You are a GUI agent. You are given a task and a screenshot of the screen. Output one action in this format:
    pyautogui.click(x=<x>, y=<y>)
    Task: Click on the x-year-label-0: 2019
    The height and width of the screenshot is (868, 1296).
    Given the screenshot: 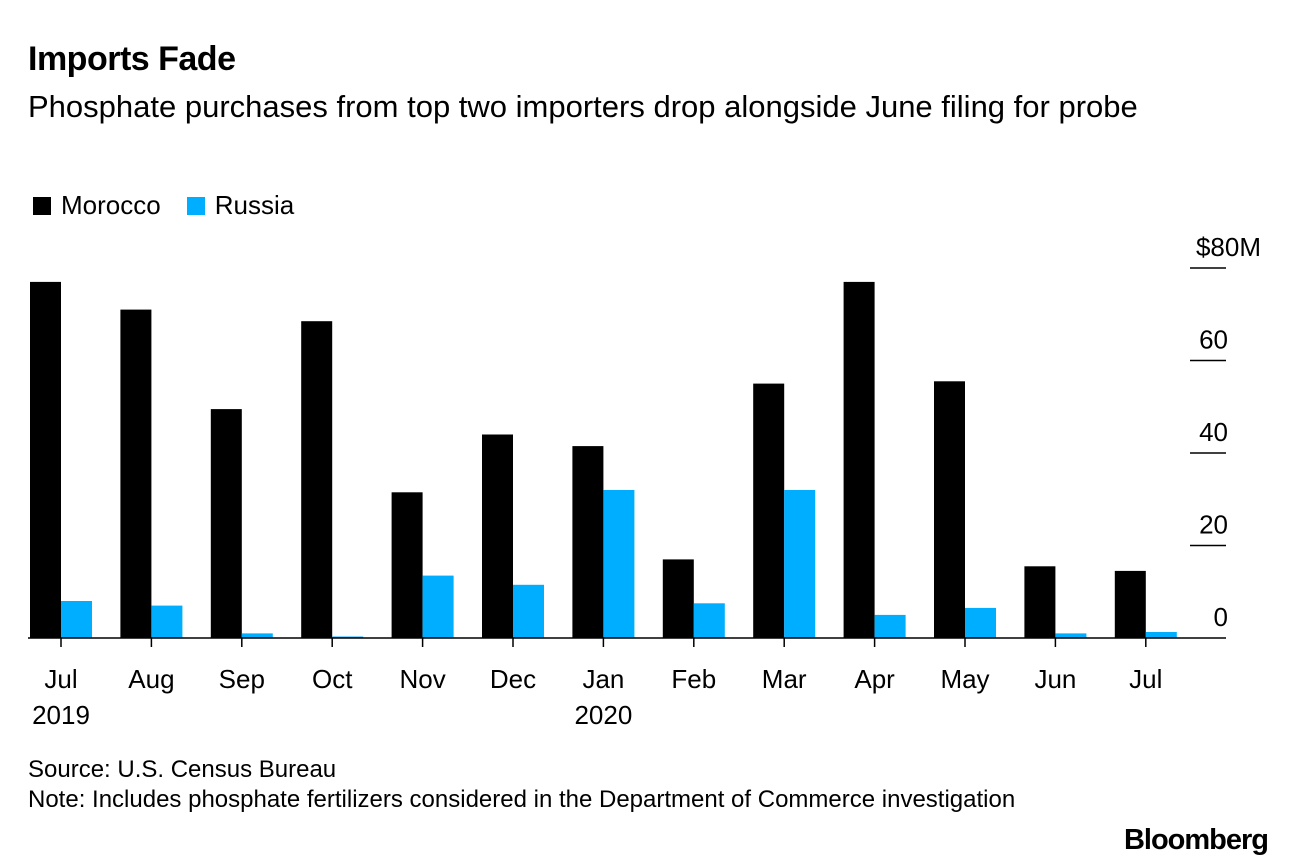 What is the action you would take?
    pyautogui.click(x=61, y=715)
    